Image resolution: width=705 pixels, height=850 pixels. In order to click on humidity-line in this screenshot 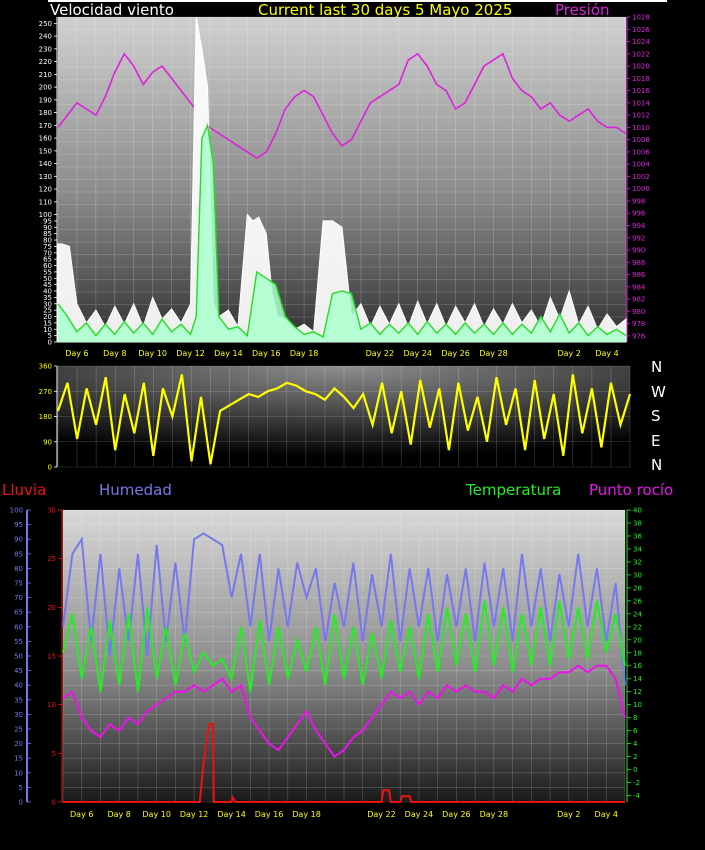, I will do `click(344, 609)`.